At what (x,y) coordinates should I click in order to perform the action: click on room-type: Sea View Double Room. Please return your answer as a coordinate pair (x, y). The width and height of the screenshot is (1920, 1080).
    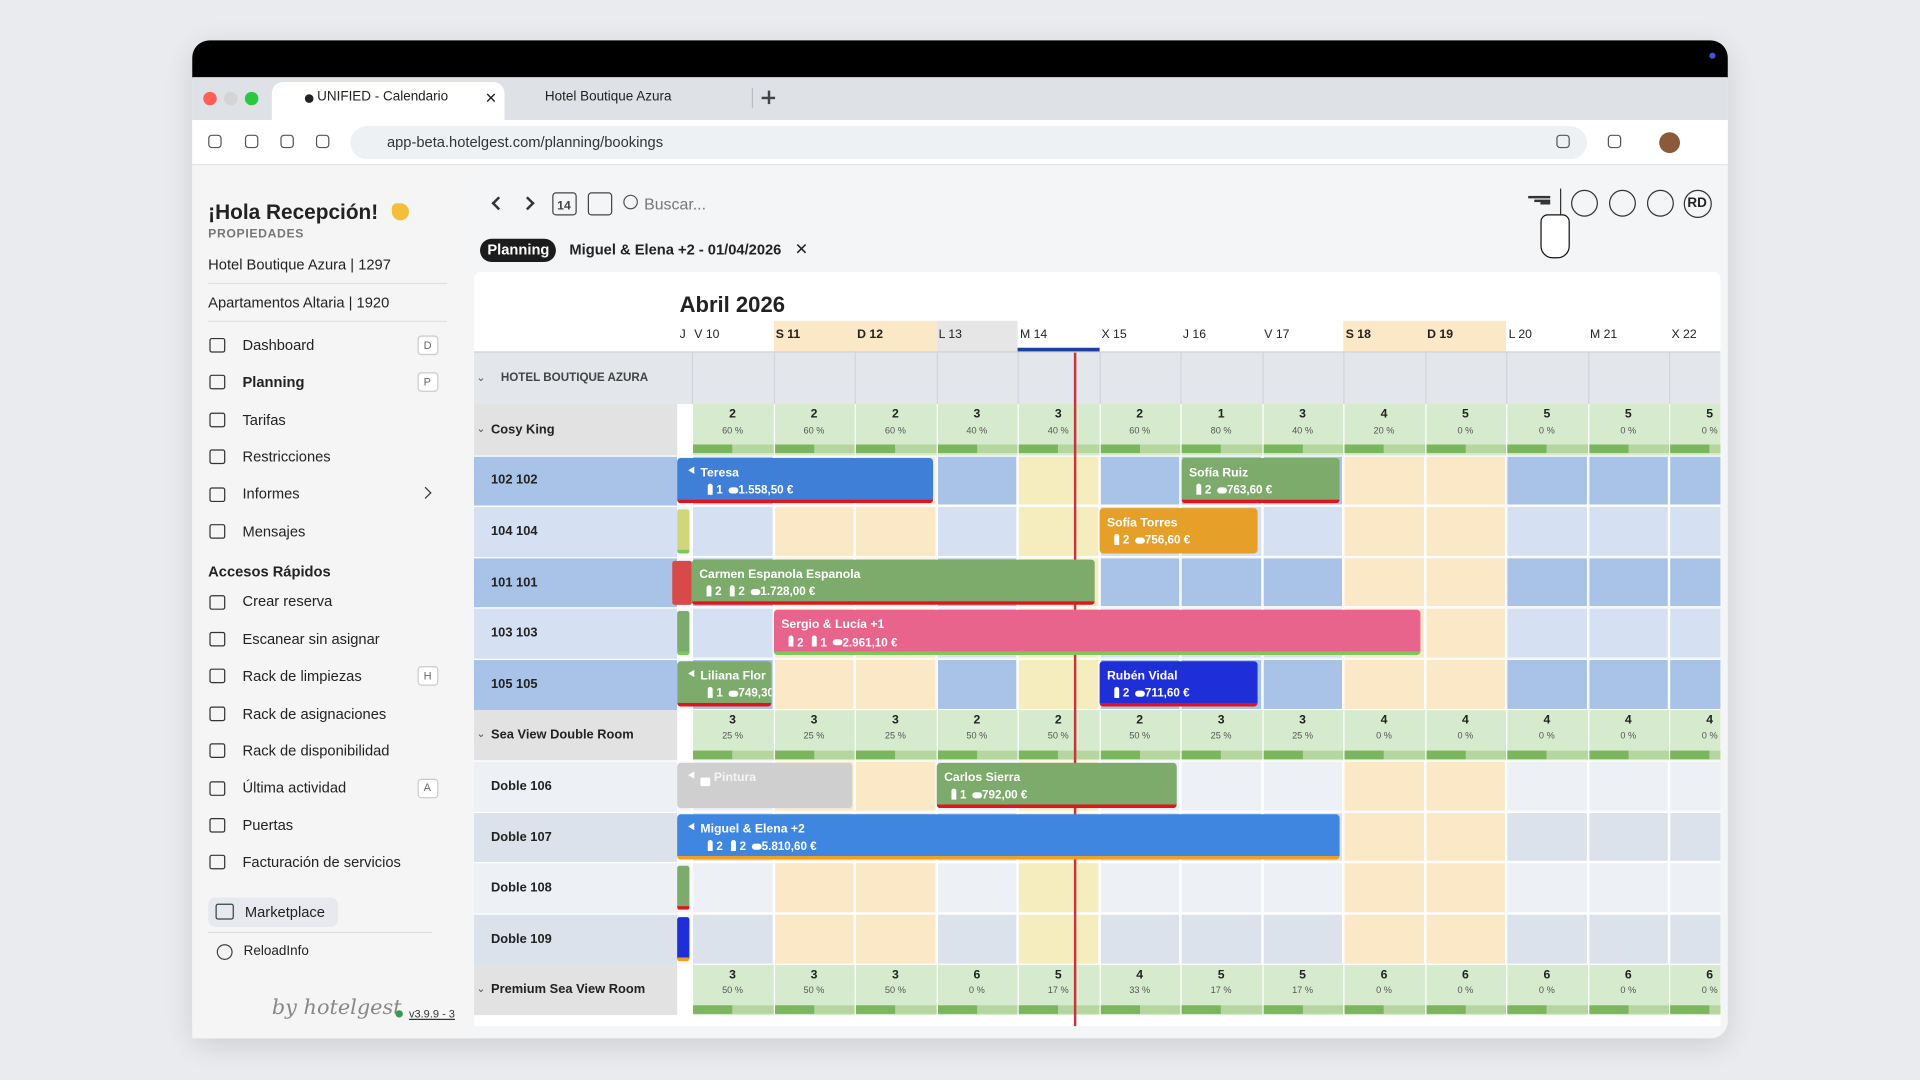
    Looking at the image, I should click on (562, 735).